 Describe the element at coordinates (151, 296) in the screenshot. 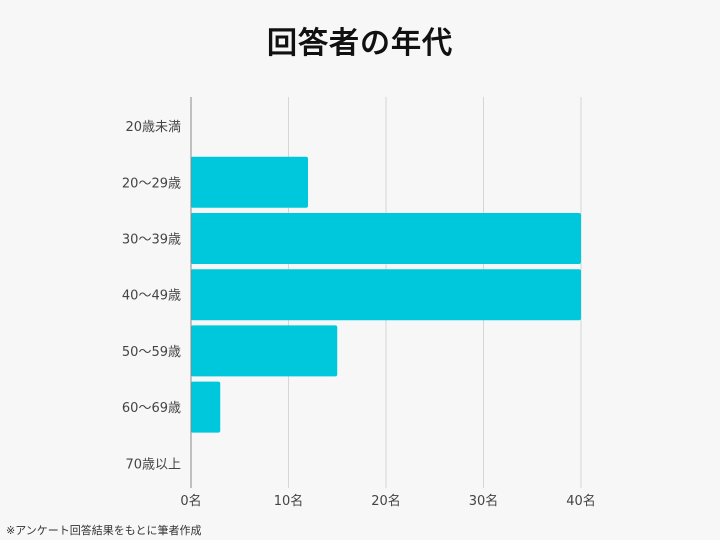

I see `category-label: 40～49歳` at that location.